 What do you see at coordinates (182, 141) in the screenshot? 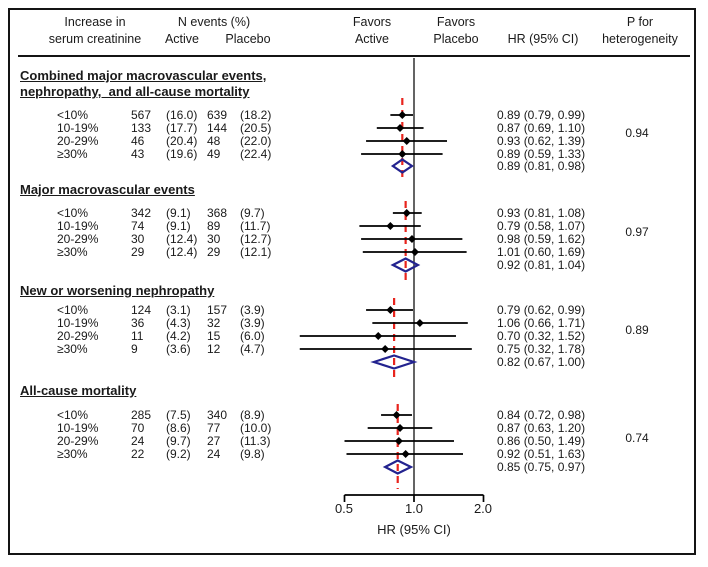
I see `row-active-pct: (20.4)` at bounding box center [182, 141].